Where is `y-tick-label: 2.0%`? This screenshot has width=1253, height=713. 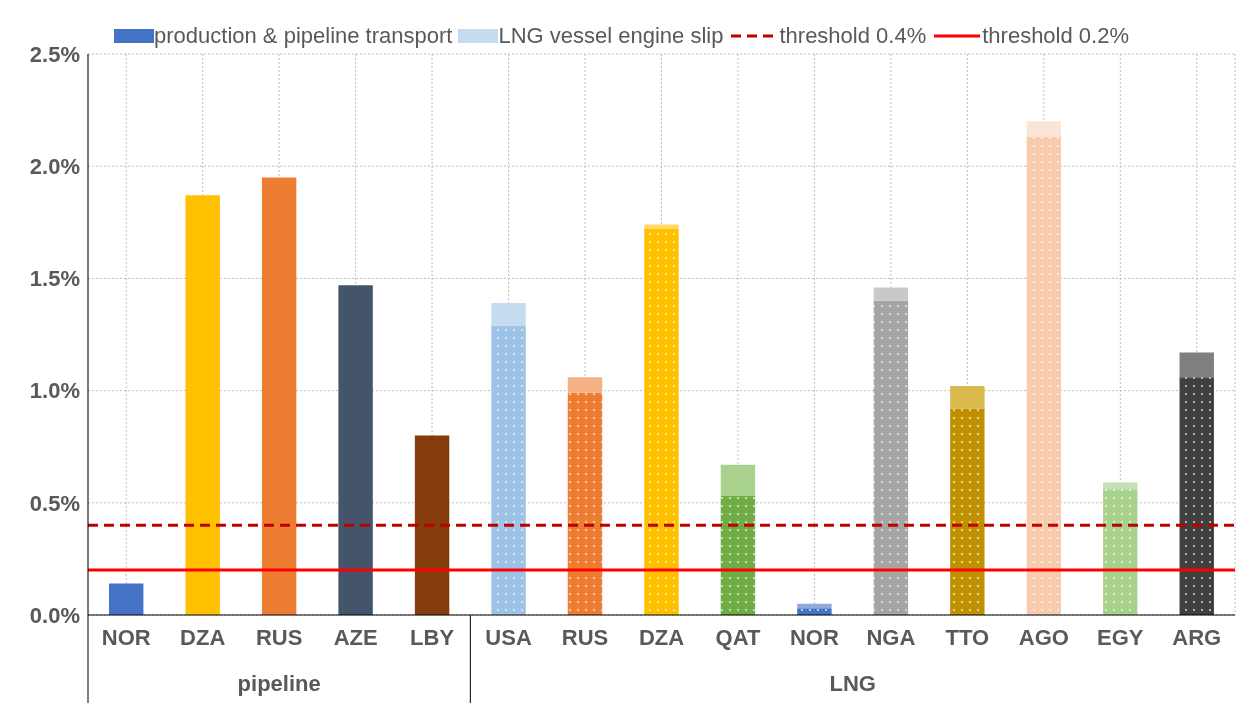 y-tick-label: 2.0% is located at coordinates (54, 167).